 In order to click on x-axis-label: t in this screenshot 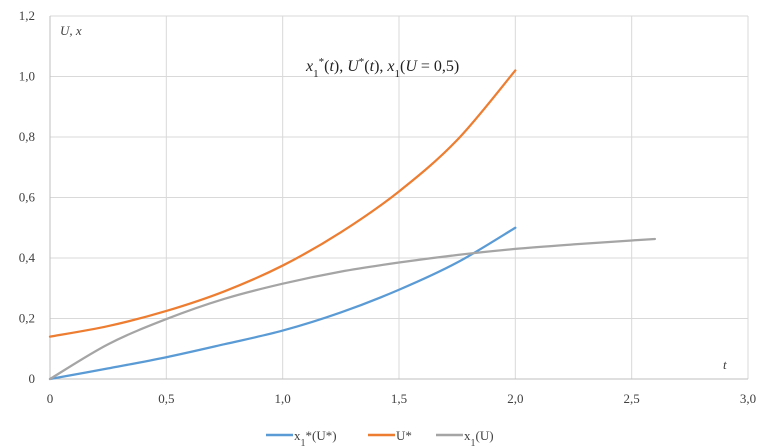, I will do `click(725, 364)`.